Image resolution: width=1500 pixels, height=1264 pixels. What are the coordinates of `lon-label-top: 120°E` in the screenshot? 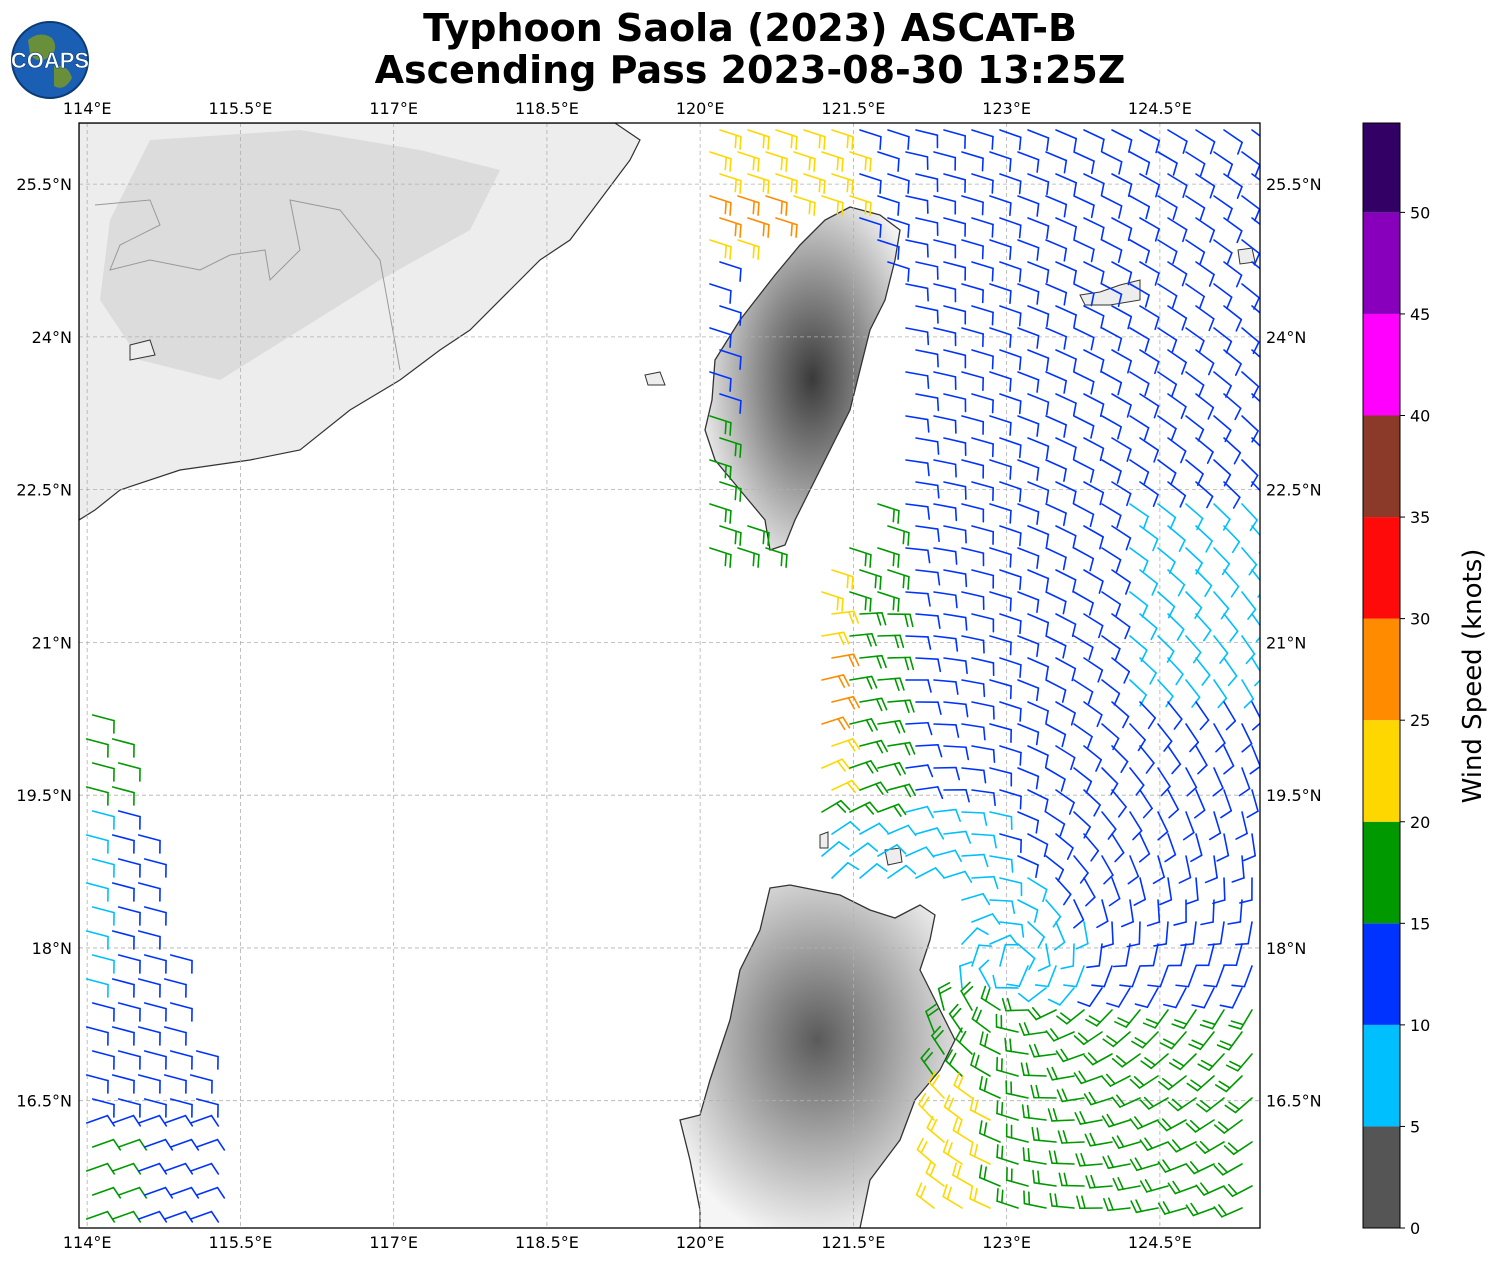 It's located at (700, 108).